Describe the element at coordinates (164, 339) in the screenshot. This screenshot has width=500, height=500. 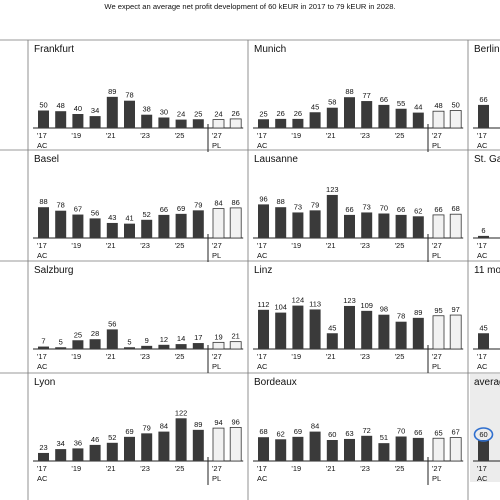
I see `bar-value-label: 12` at that location.